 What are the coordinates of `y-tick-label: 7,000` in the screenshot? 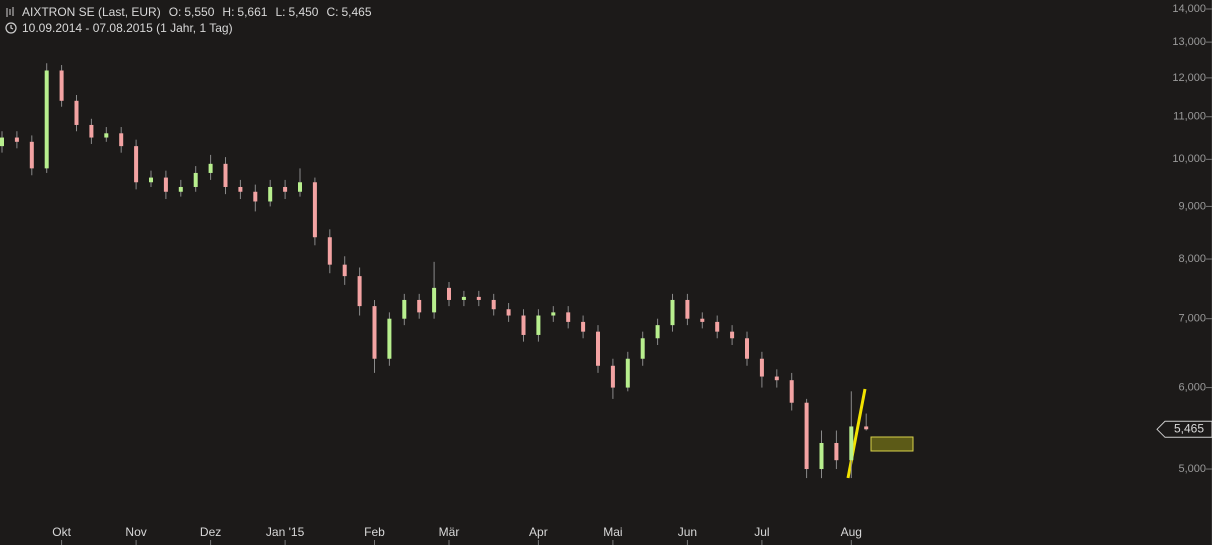 It's located at (1192, 319).